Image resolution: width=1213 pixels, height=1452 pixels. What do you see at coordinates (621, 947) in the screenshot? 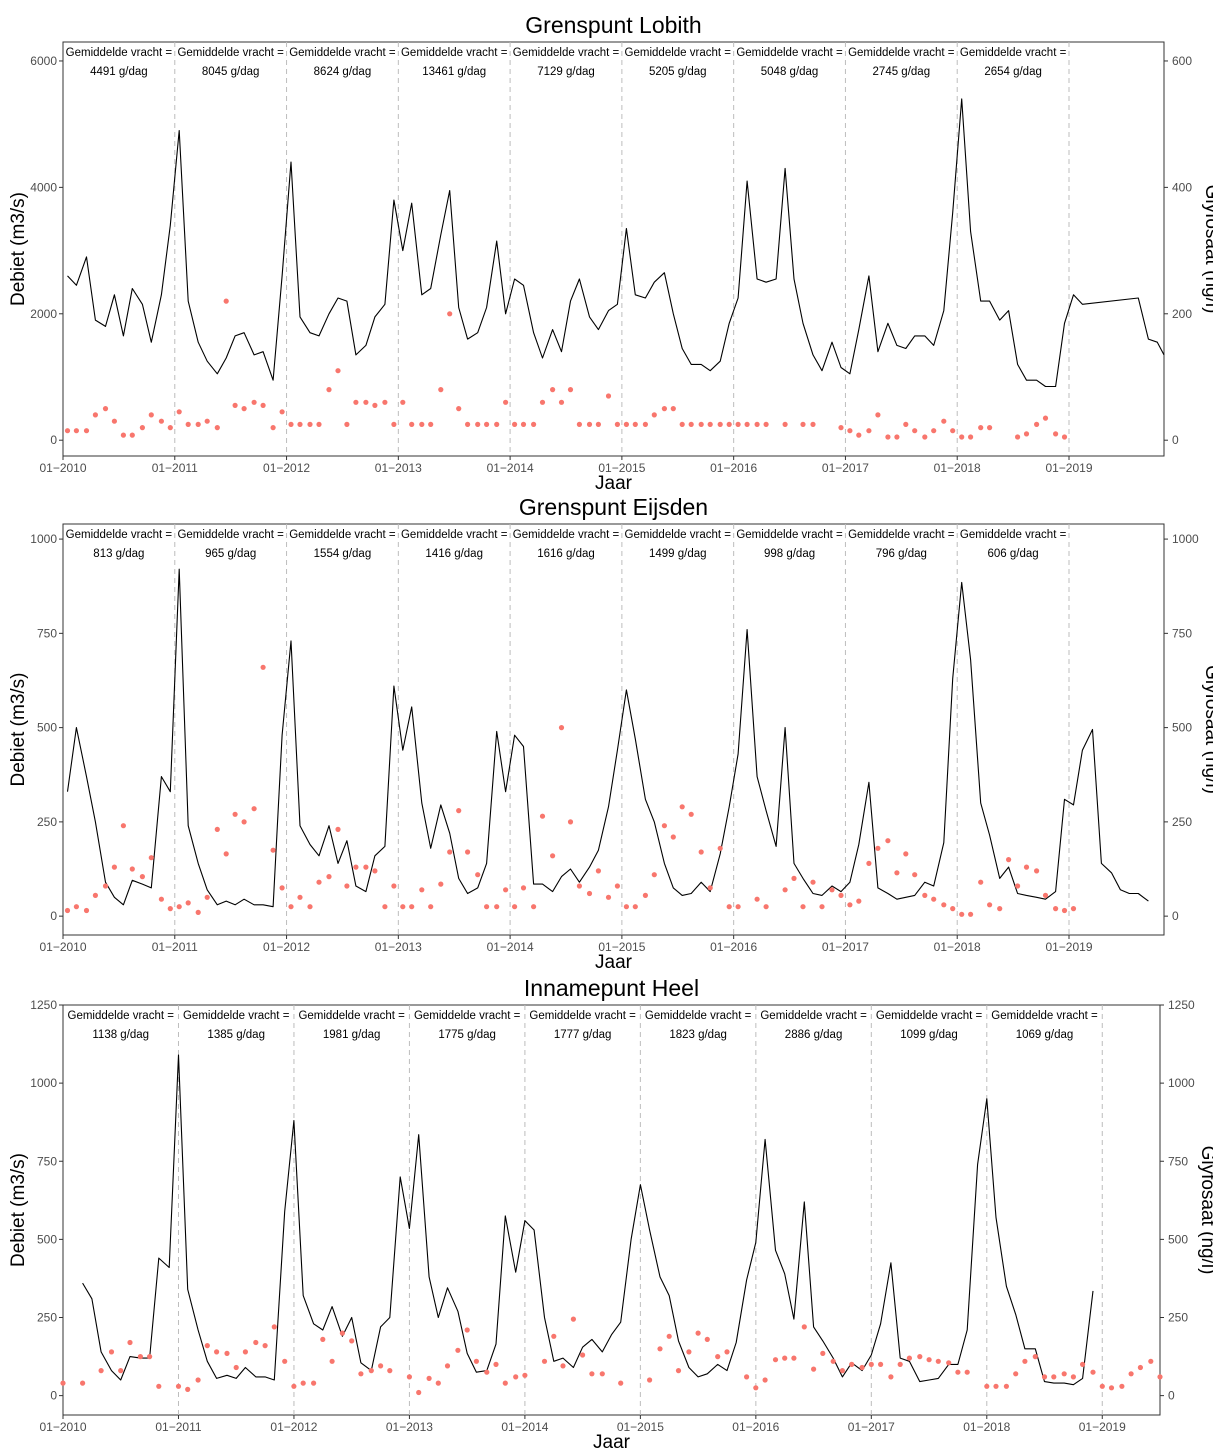
I see `x-tick-label: 01−2015` at bounding box center [621, 947].